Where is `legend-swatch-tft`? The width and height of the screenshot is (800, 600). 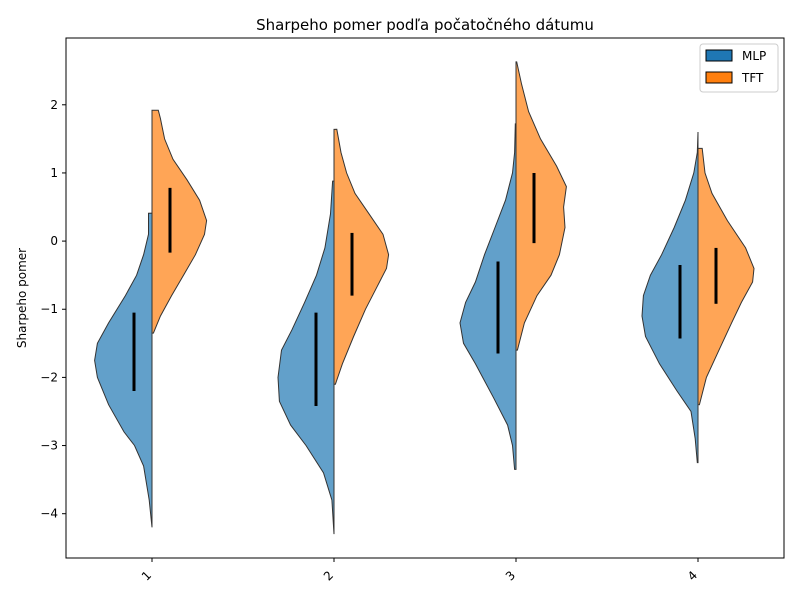 legend-swatch-tft is located at coordinates (719, 77).